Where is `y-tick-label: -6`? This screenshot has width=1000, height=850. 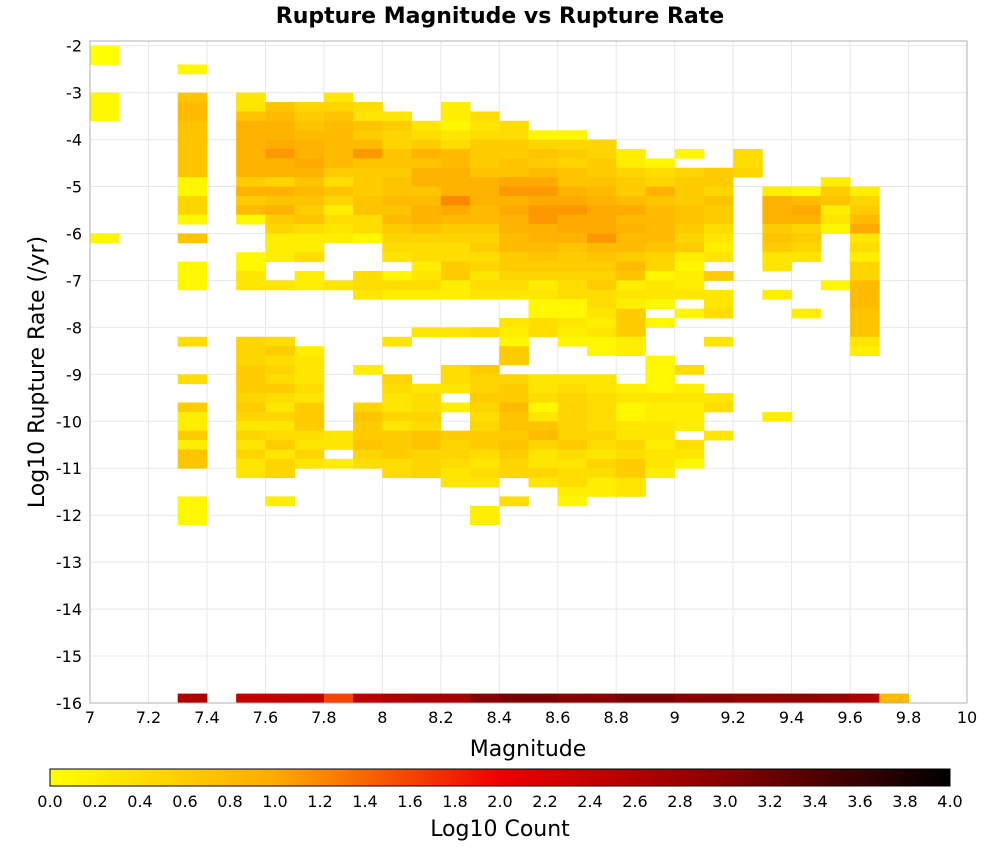
y-tick-label: -6 is located at coordinates (74, 233).